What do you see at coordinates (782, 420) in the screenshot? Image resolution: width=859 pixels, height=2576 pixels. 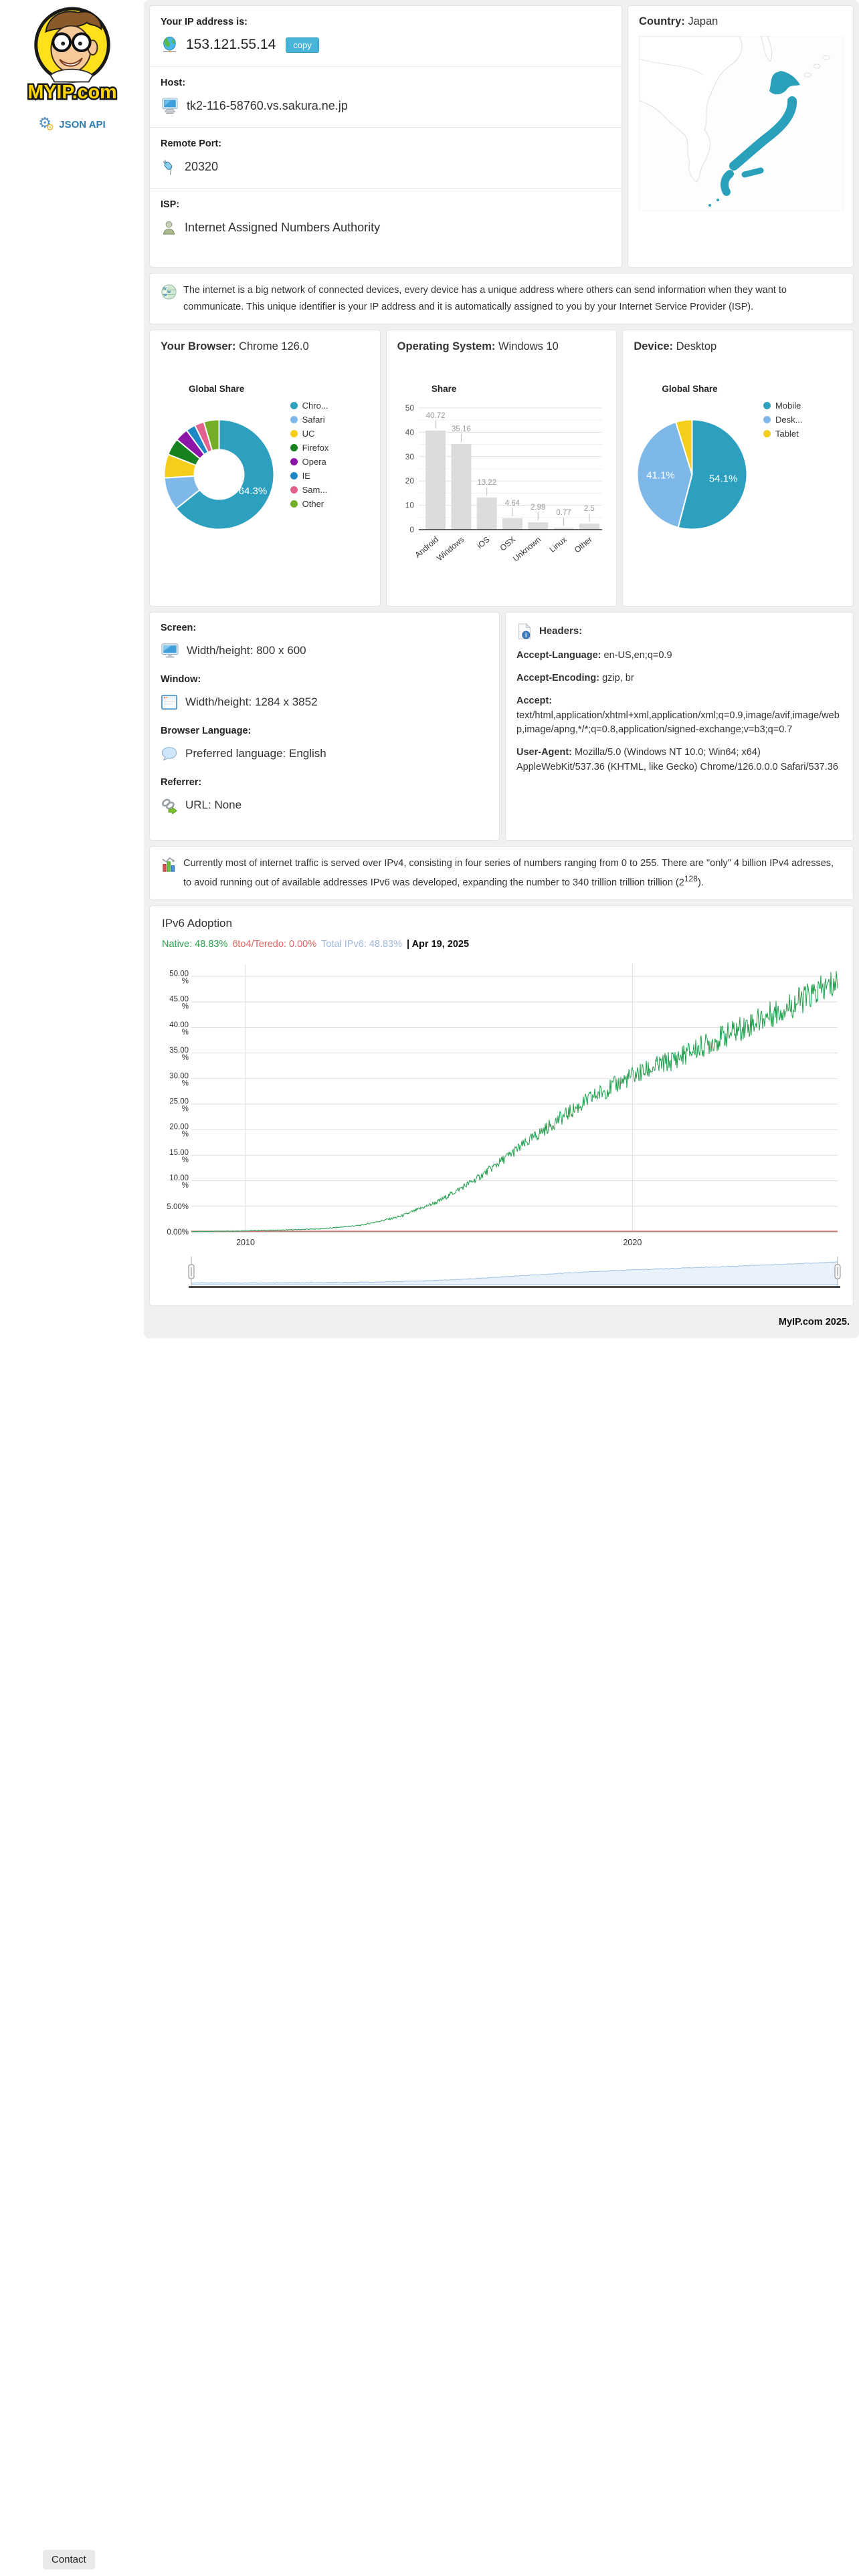 I see `device-chart-legend: Mobile Desk... Tablet` at bounding box center [782, 420].